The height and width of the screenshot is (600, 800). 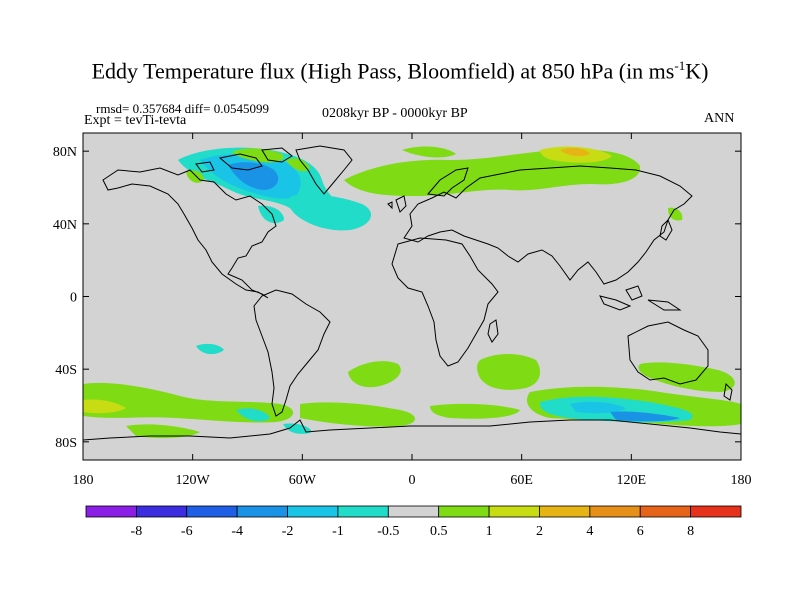 I want to click on colorbar-level-label: -6, so click(x=187, y=531).